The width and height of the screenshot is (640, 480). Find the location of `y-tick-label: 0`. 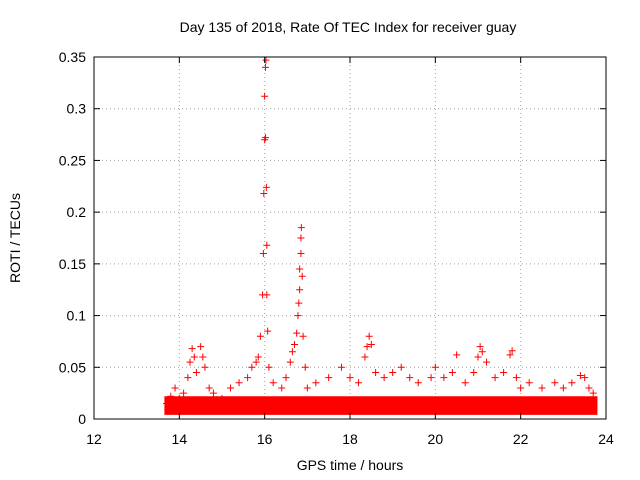

y-tick-label: 0 is located at coordinates (82, 419).